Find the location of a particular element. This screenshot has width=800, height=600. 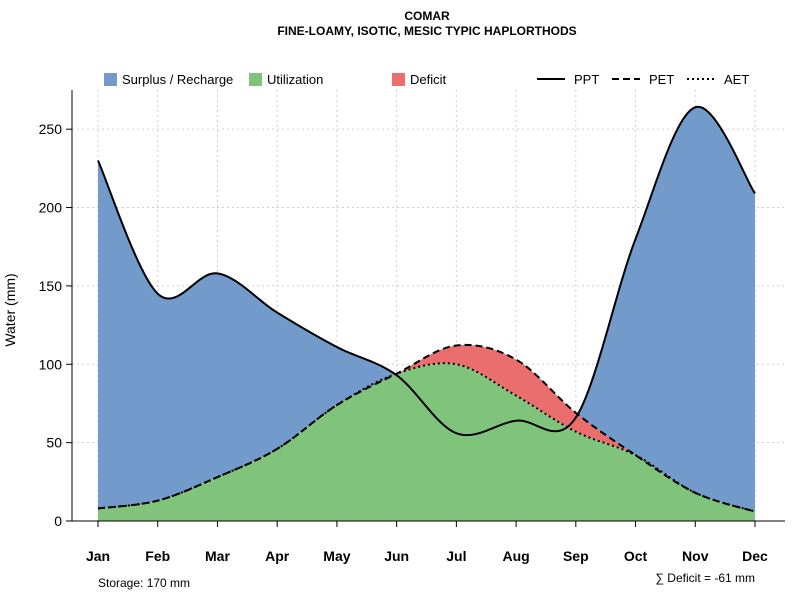

x-tick-label: Feb is located at coordinates (157, 556).